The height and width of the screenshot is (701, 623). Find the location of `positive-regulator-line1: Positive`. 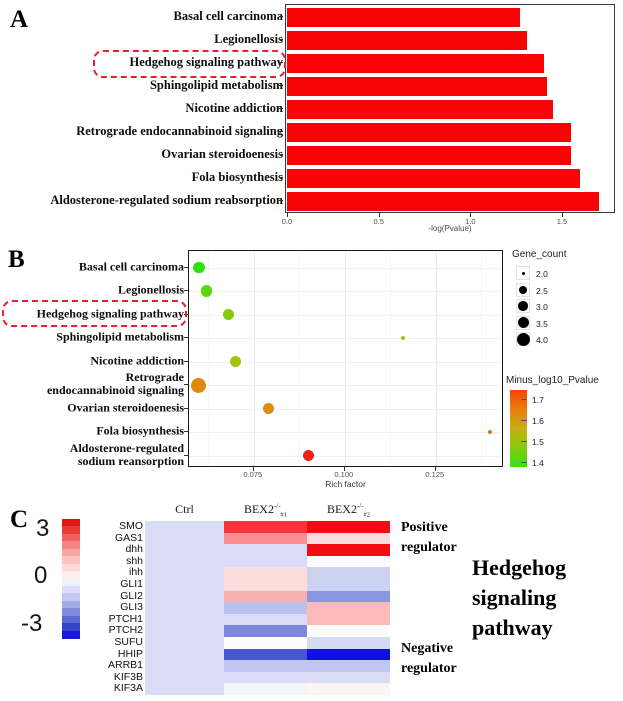

positive-regulator-line1: Positive is located at coordinates (424, 527).